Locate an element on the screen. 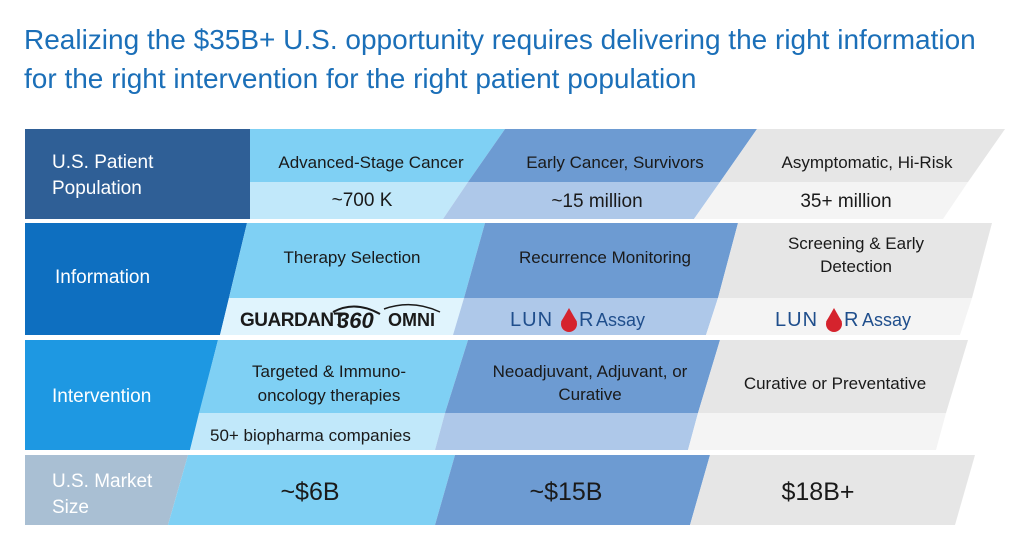  row-label-bg-information is located at coordinates (136, 279).